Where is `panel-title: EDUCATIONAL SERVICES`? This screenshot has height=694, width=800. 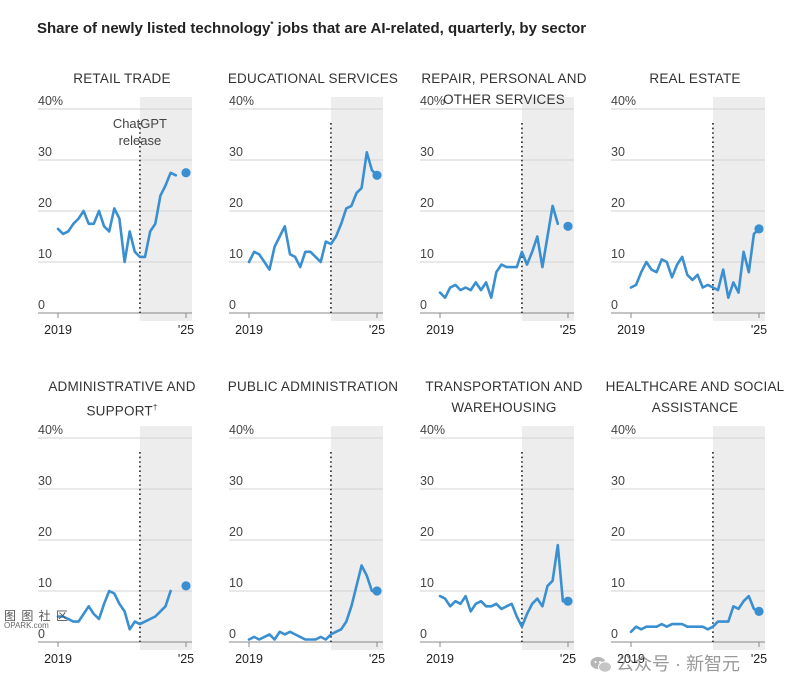
panel-title: EDUCATIONAL SERVICES is located at coordinates (313, 78).